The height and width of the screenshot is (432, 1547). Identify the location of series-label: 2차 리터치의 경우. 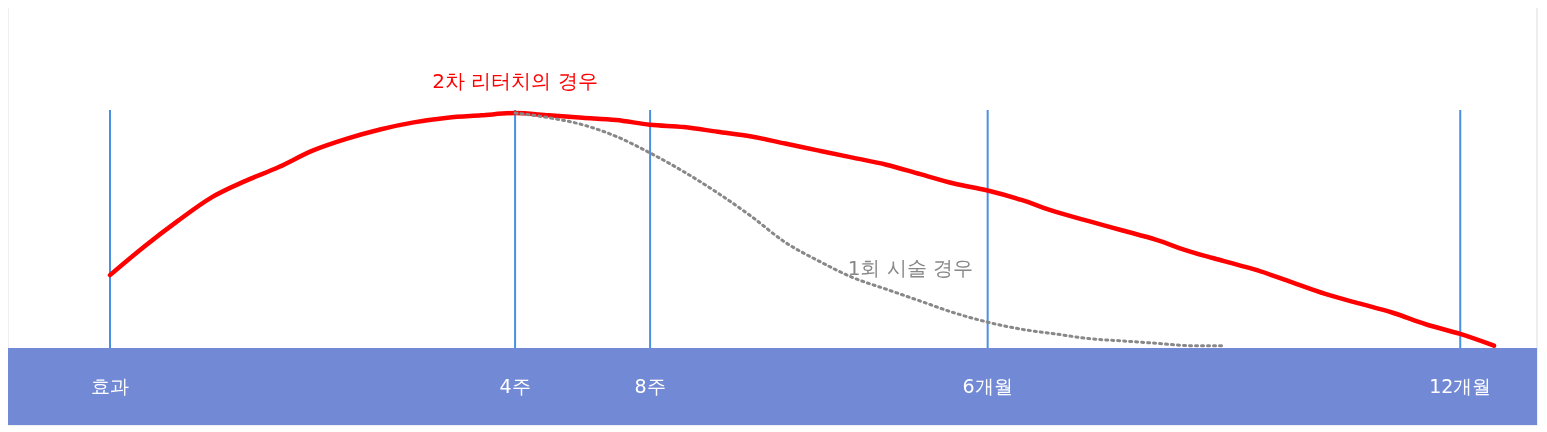
(515, 81).